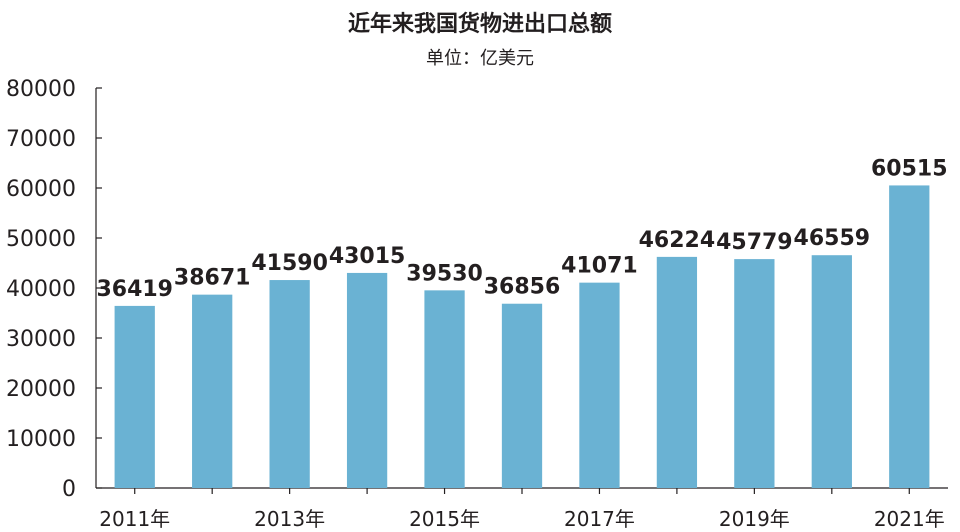  What do you see at coordinates (69, 489) in the screenshot?
I see `y-tick-label: 0` at bounding box center [69, 489].